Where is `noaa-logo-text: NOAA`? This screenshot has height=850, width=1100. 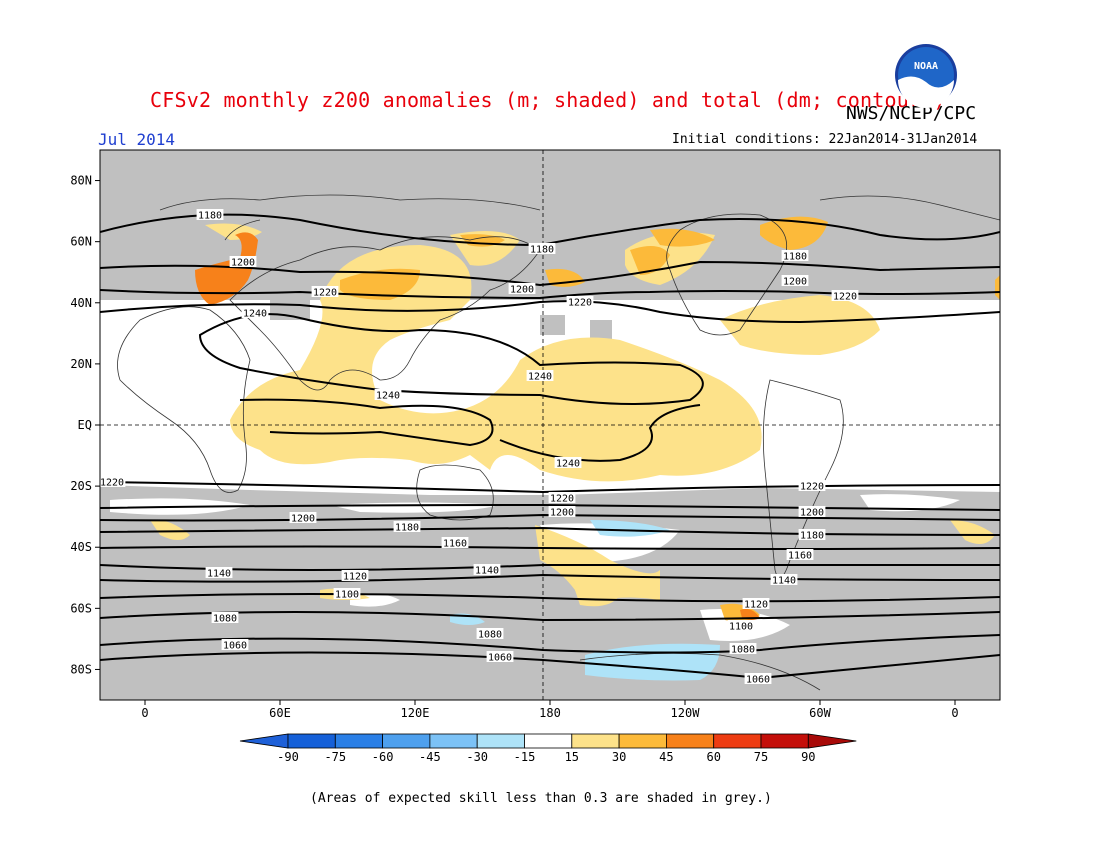 noaa-logo-text: NOAA is located at coordinates (926, 66).